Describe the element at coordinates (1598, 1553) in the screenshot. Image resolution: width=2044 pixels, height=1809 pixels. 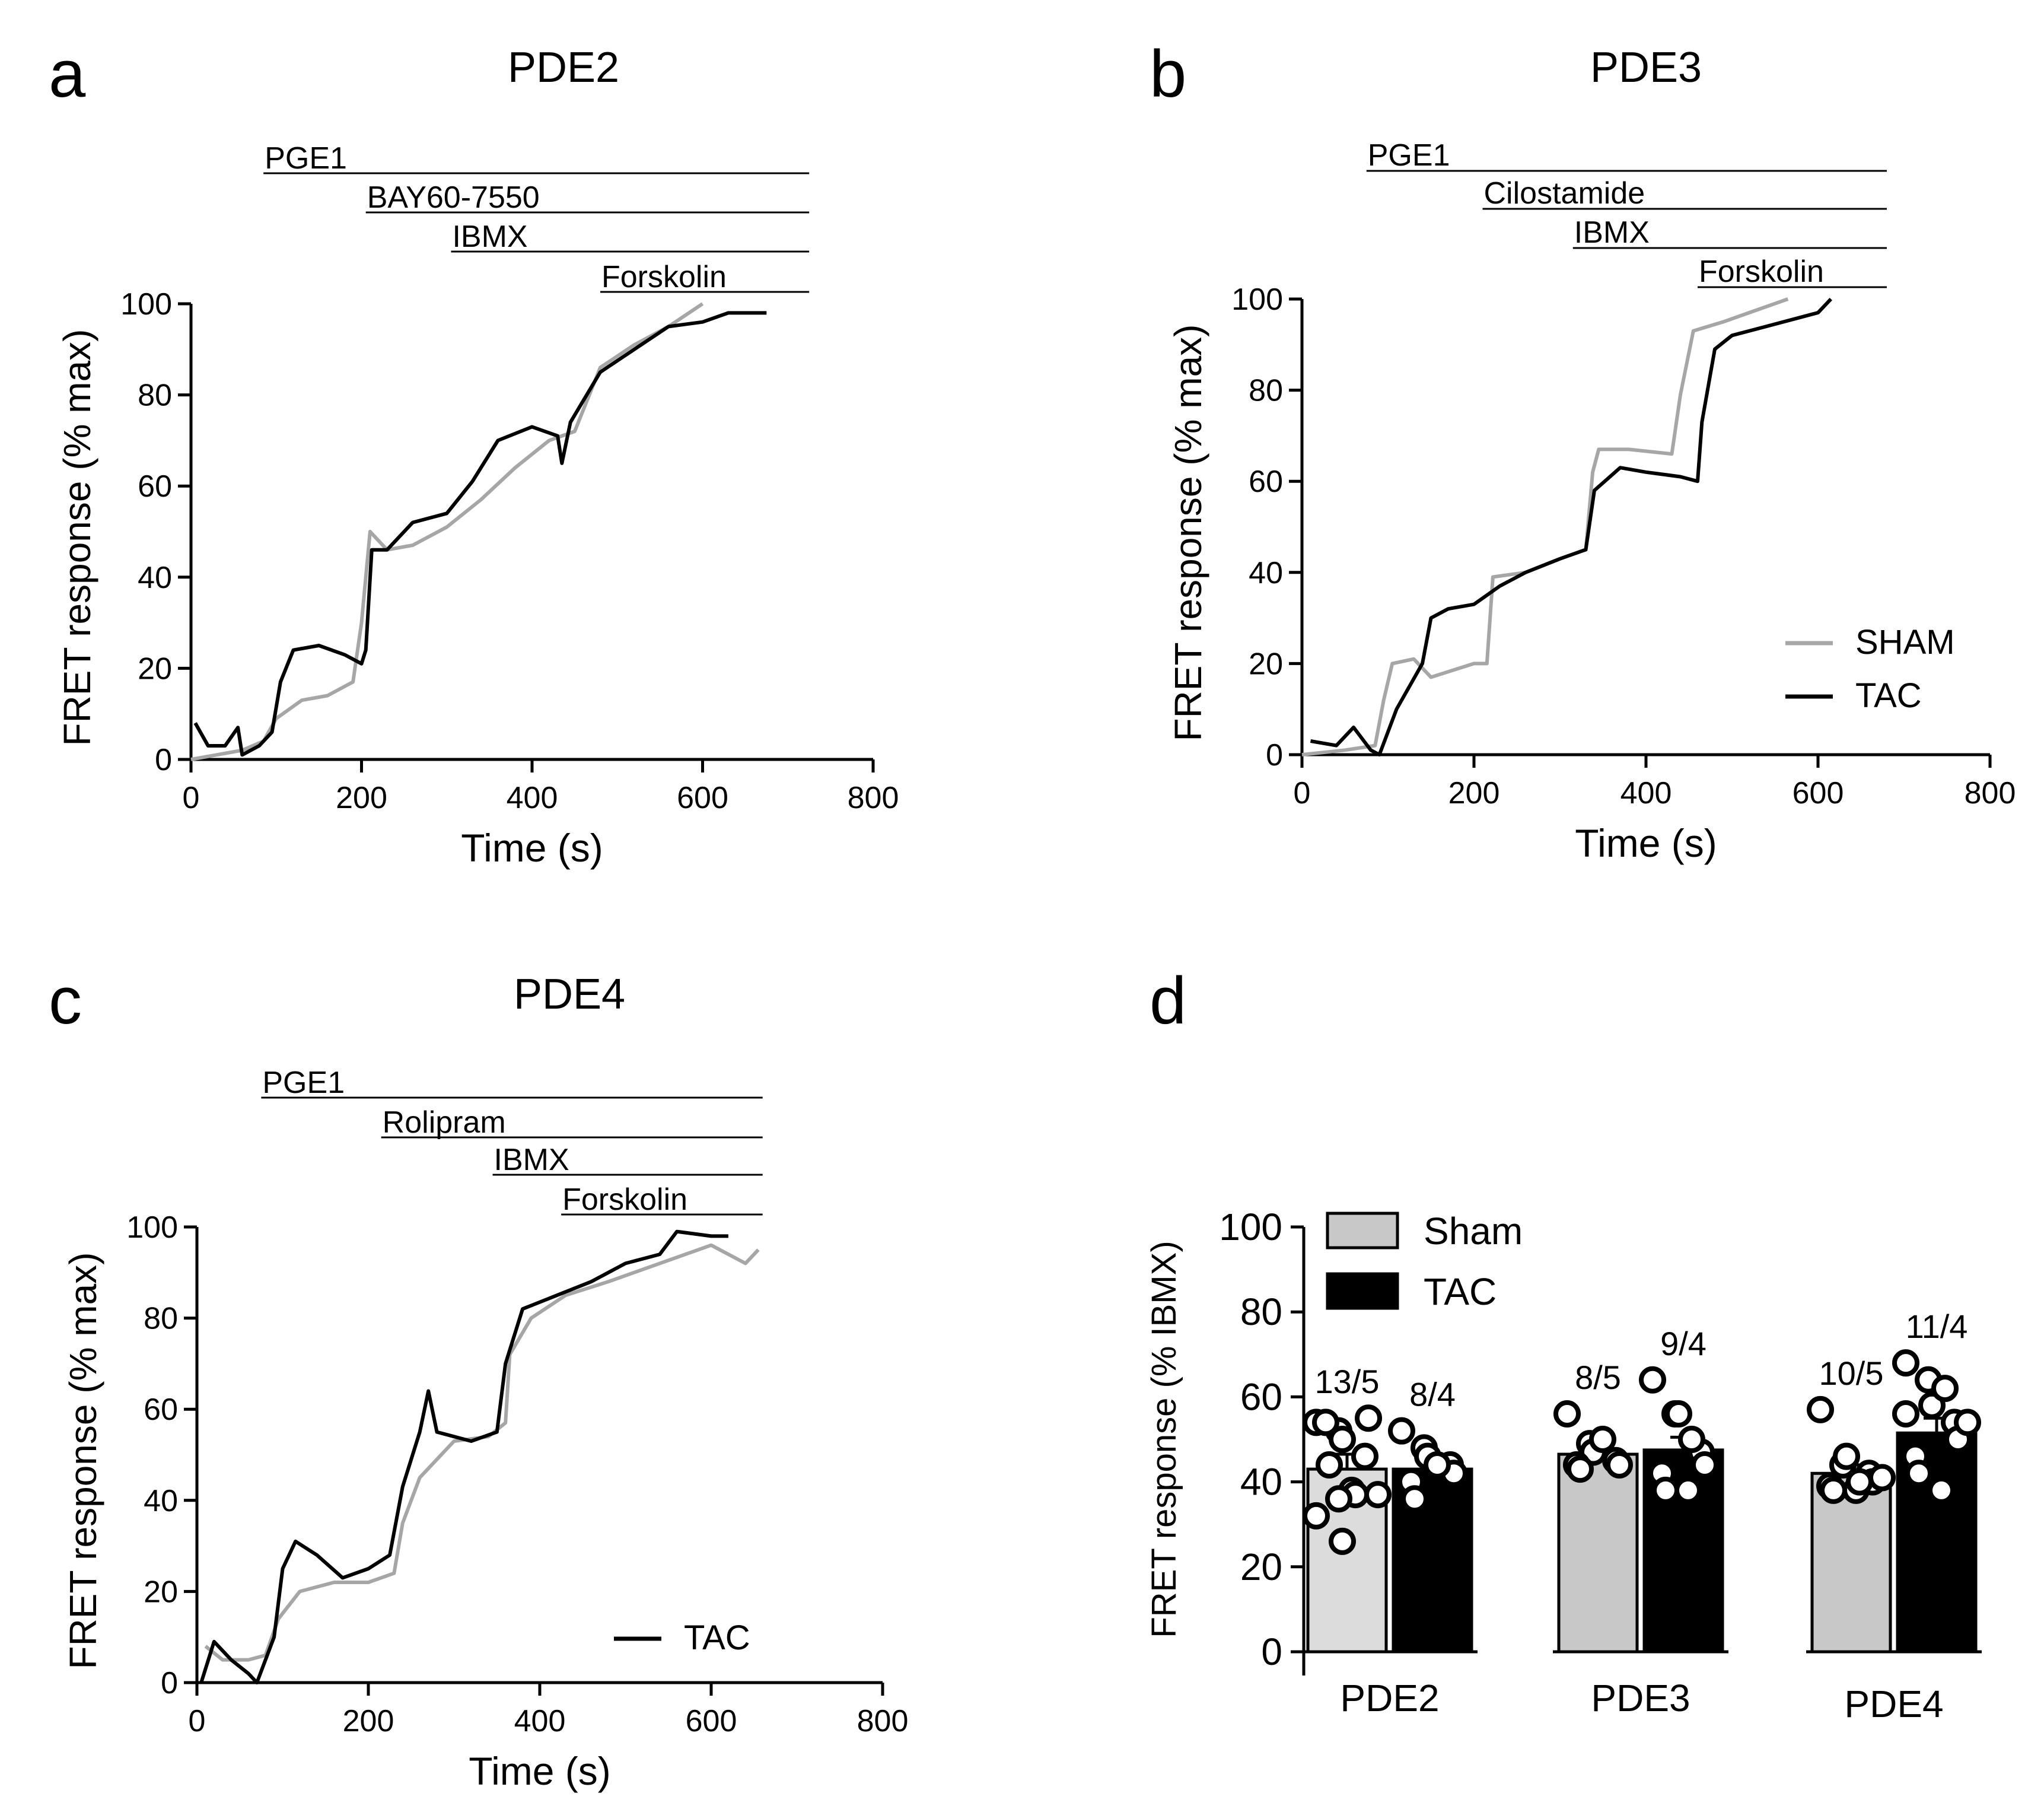
I see `bar-sham` at that location.